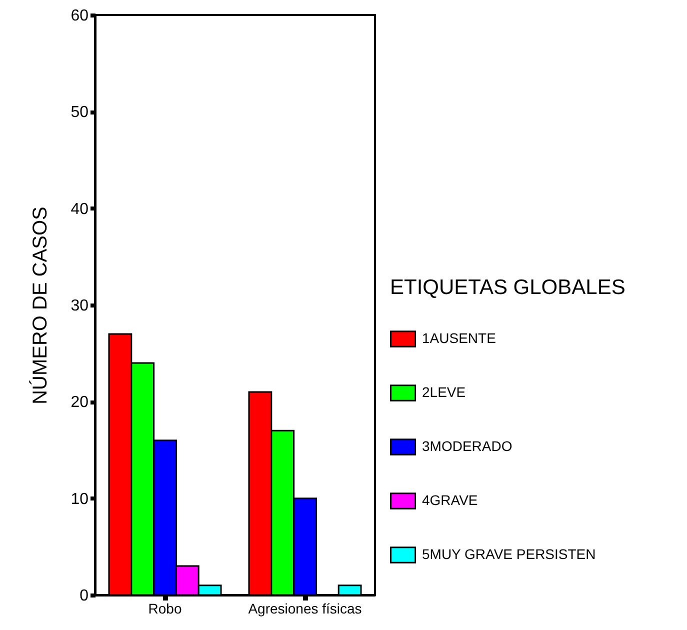 This screenshot has width=687, height=630. What do you see at coordinates (305, 608) in the screenshot?
I see `x-tick-label: Agresiones físicas` at bounding box center [305, 608].